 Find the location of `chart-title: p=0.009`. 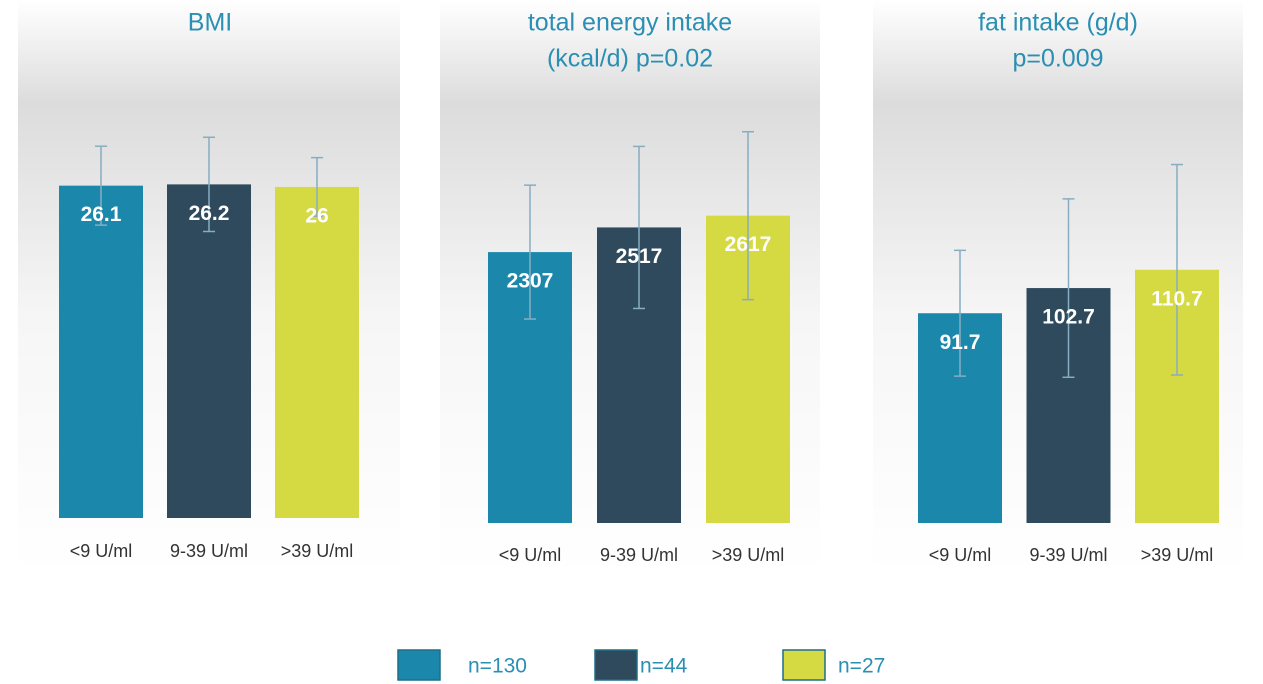

chart-title: p=0.009 is located at coordinates (1057, 59).